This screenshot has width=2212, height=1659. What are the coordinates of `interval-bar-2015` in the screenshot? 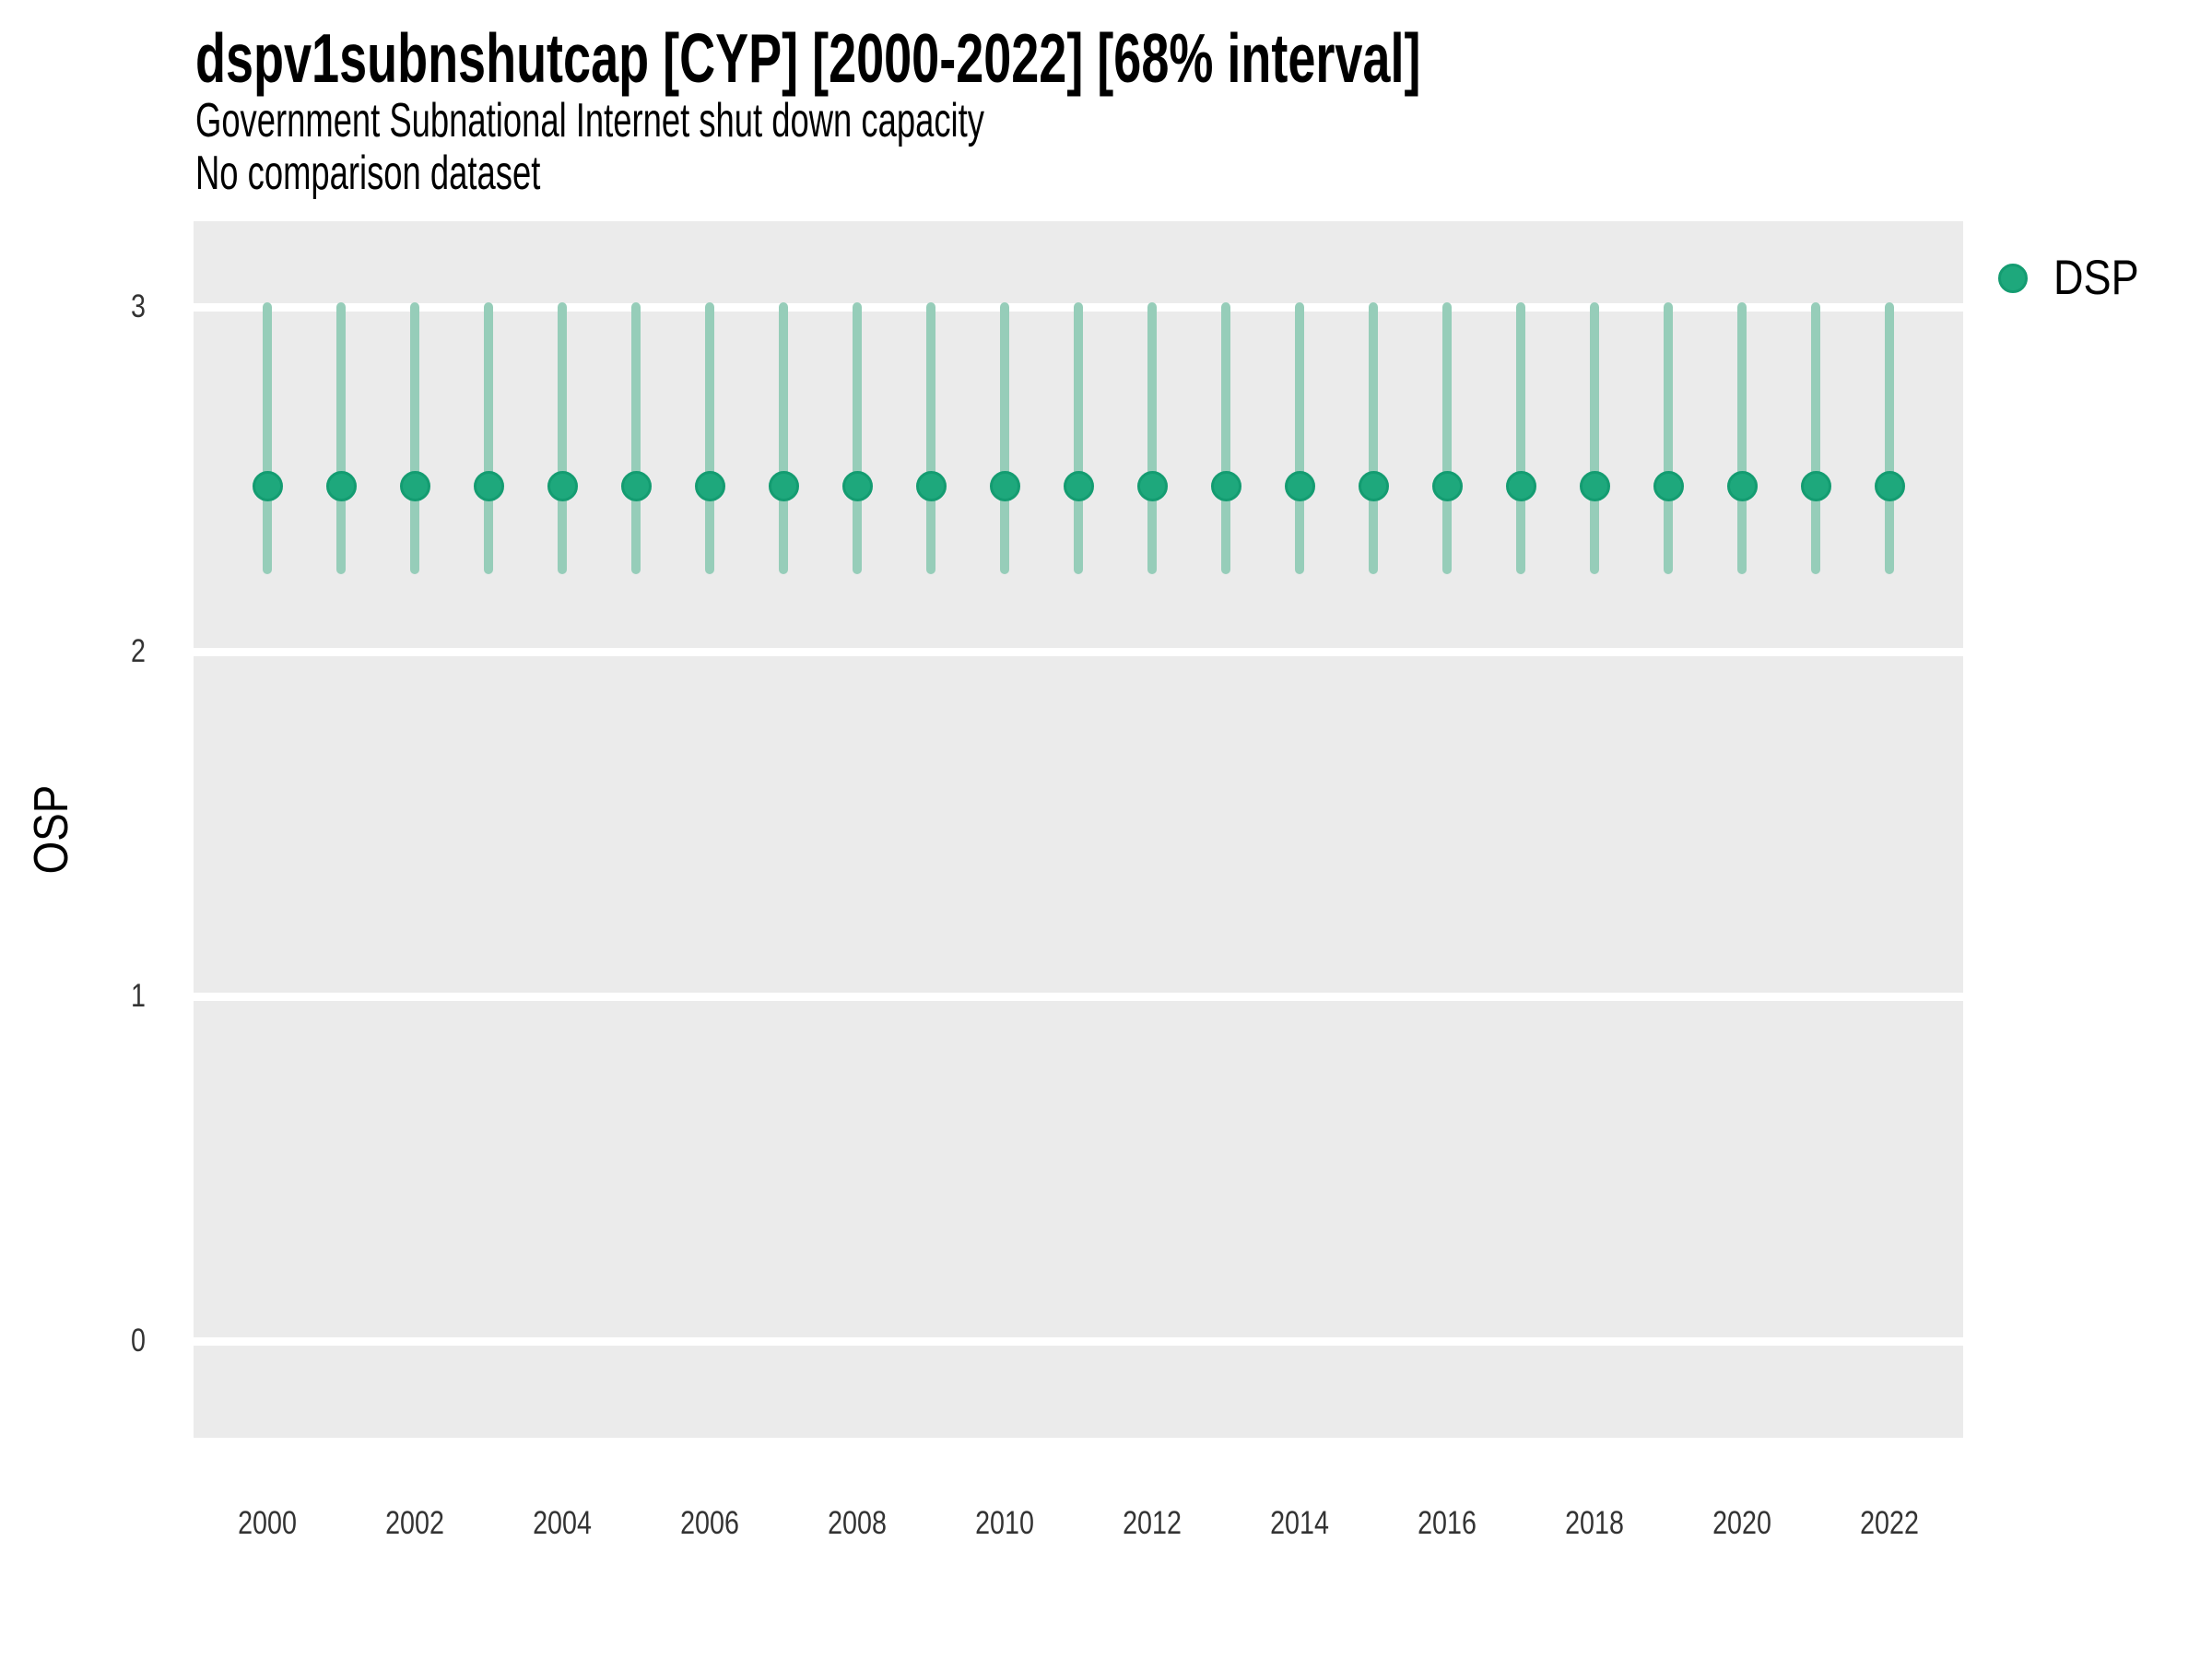 It's located at (1373, 438).